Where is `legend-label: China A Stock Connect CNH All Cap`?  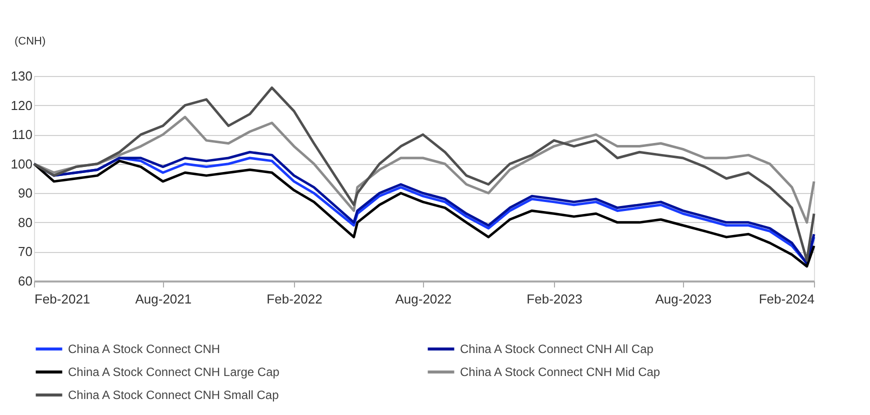
legend-label: China A Stock Connect CNH All Cap is located at coordinates (557, 349).